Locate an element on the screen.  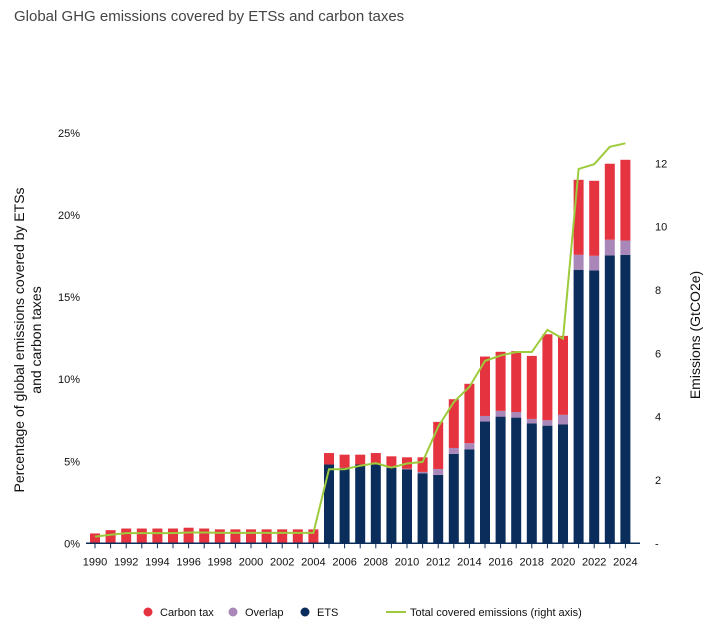
x-tick-label: 2018 is located at coordinates (532, 562).